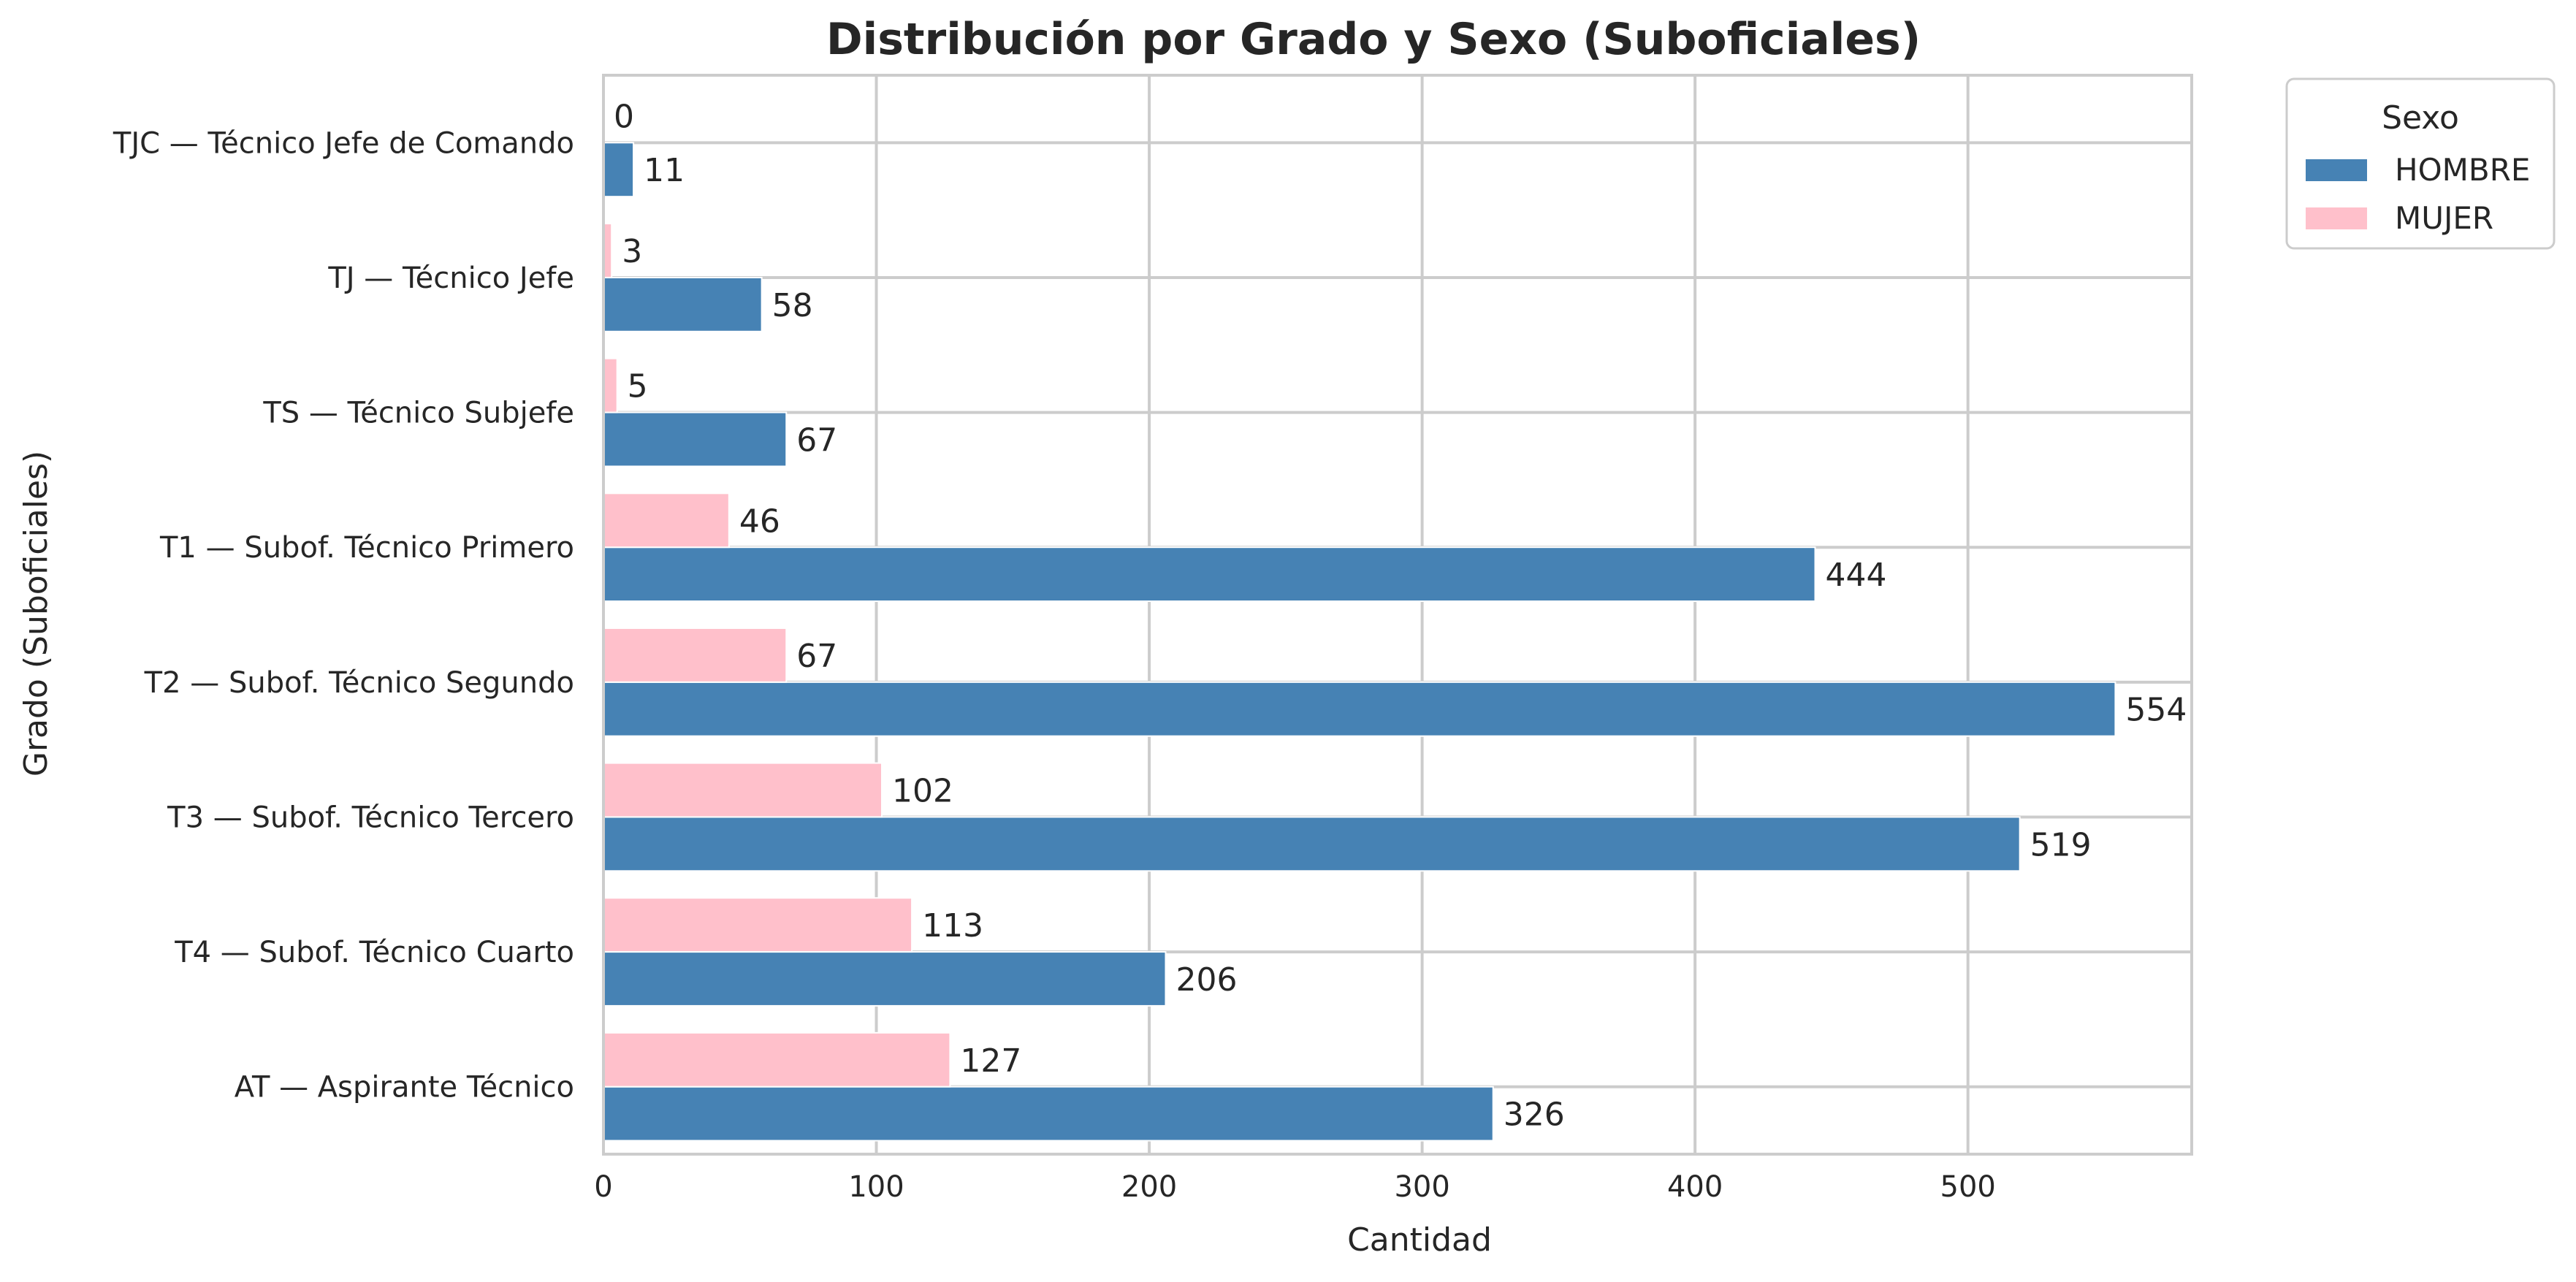 The width and height of the screenshot is (2576, 1282). What do you see at coordinates (632, 252) in the screenshot?
I see `data-label-mujer: 3` at bounding box center [632, 252].